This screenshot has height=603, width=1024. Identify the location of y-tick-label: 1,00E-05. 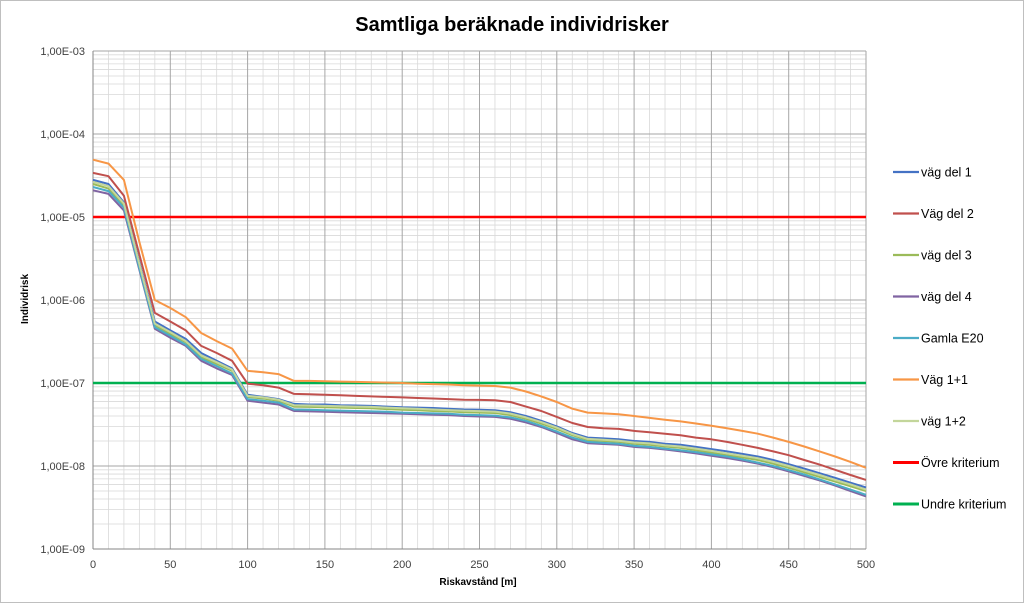
(62, 218).